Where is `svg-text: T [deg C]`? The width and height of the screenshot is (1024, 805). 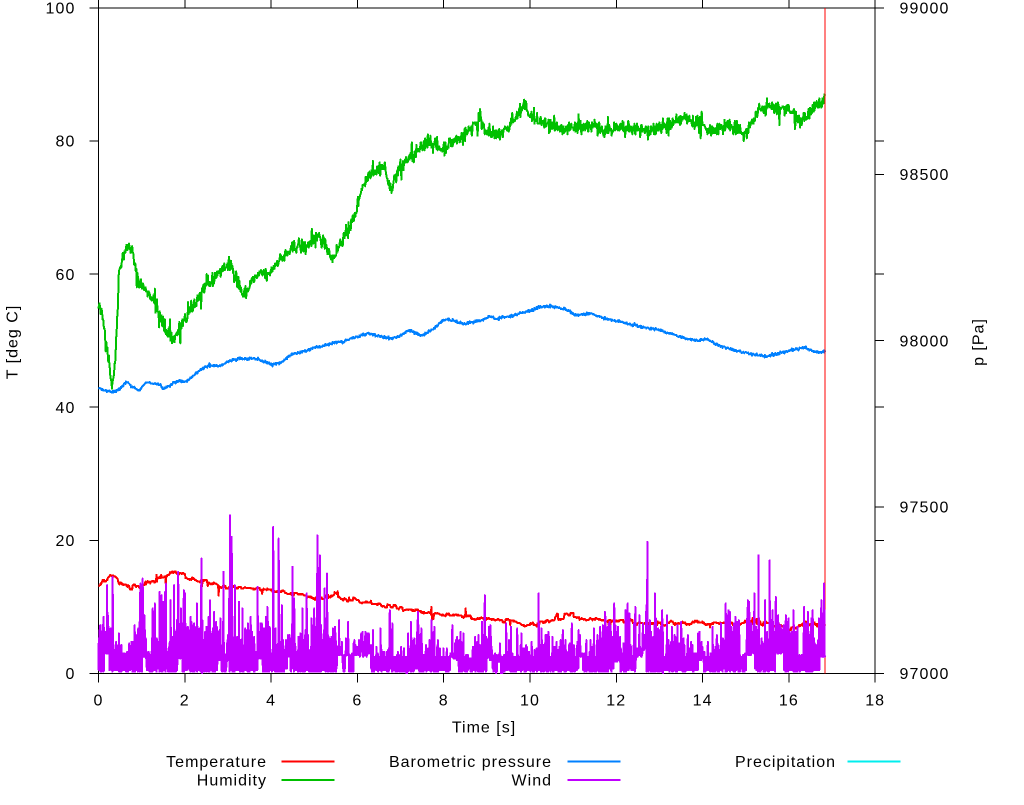 svg-text: T [deg C] is located at coordinates (13, 342).